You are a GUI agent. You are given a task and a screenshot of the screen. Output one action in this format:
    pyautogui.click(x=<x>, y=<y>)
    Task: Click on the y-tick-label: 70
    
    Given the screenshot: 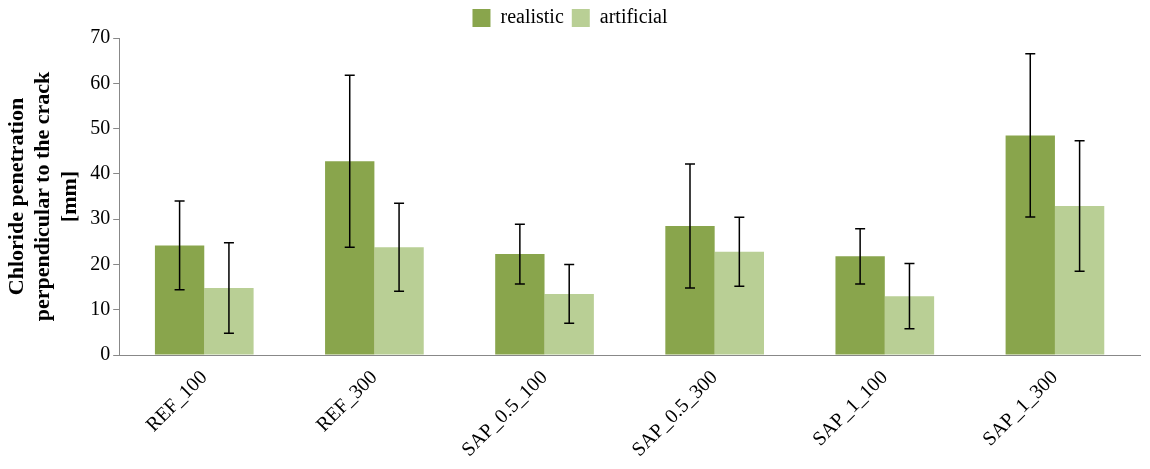 What is the action you would take?
    pyautogui.click(x=100, y=36)
    